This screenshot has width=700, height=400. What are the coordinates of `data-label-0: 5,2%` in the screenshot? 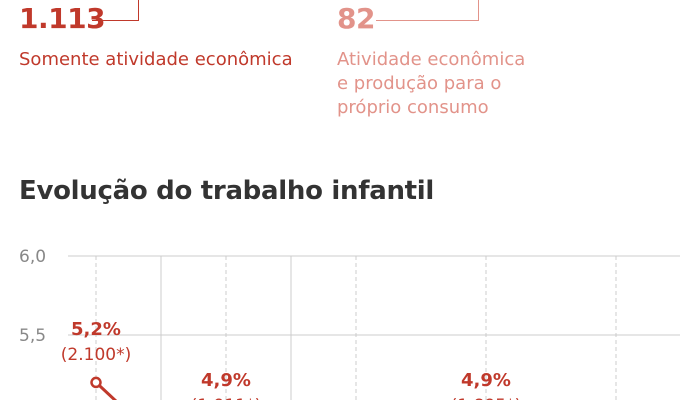 It's located at (96, 329).